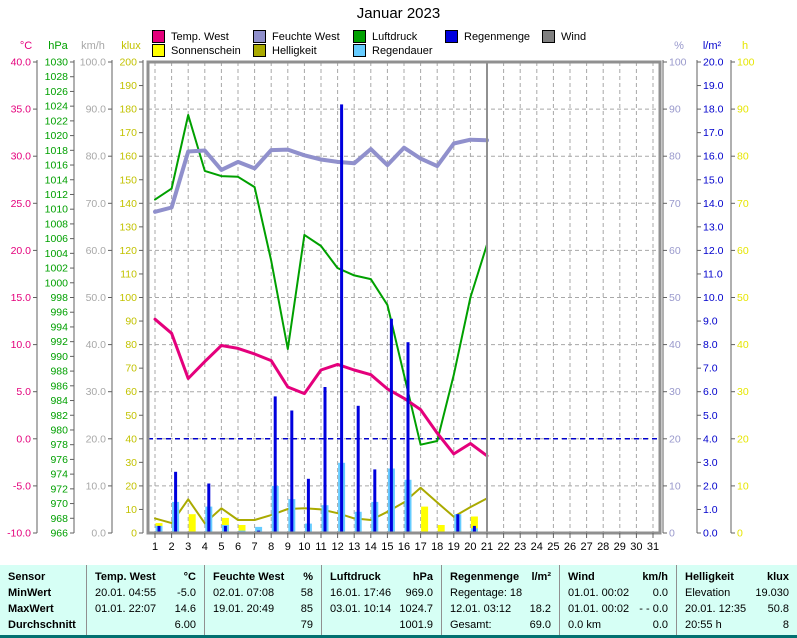 The height and width of the screenshot is (638, 797). Describe the element at coordinates (500, 577) in the screenshot. I see `table-column-header: Regenmenge l/m²` at that location.